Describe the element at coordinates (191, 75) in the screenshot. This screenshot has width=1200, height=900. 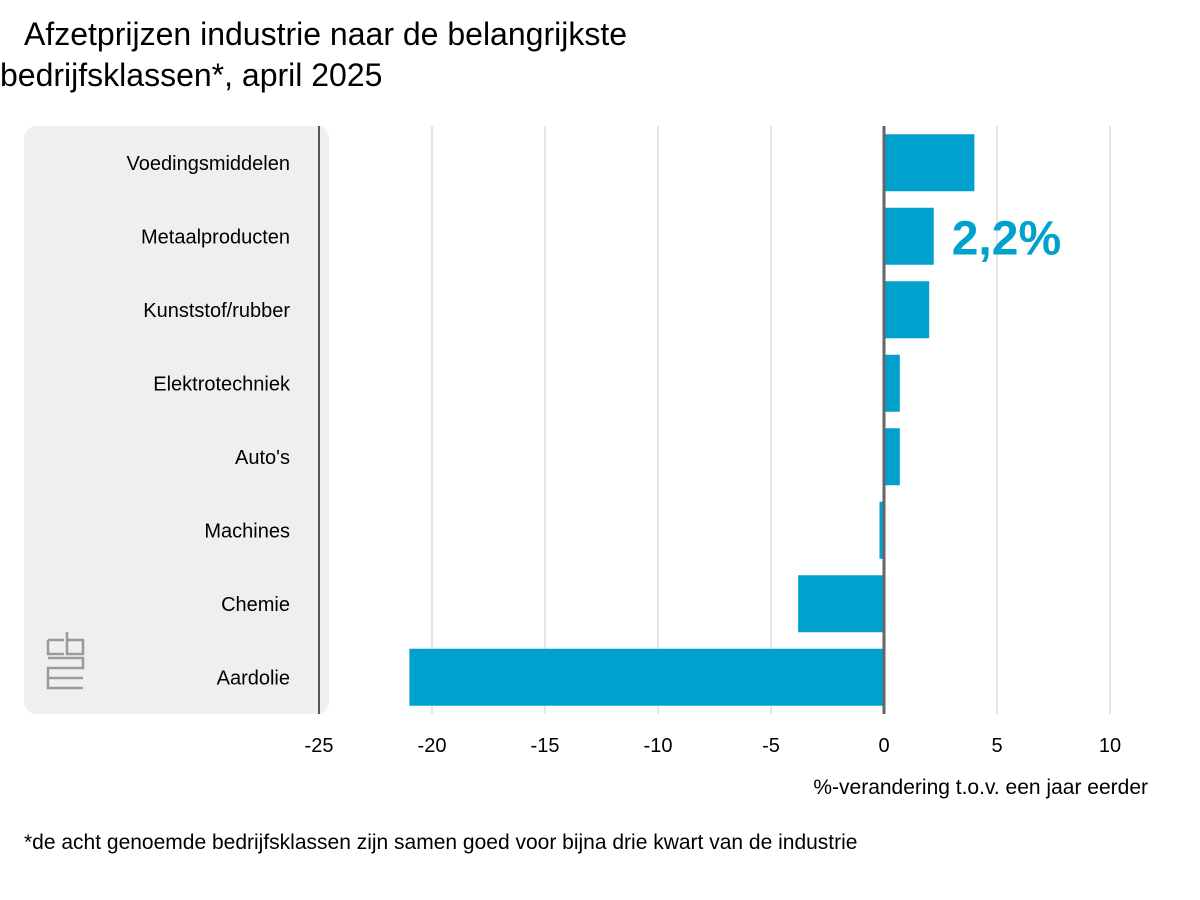
I see `chart-title-line-2: bedrijfsklassen*, april 2025` at that location.